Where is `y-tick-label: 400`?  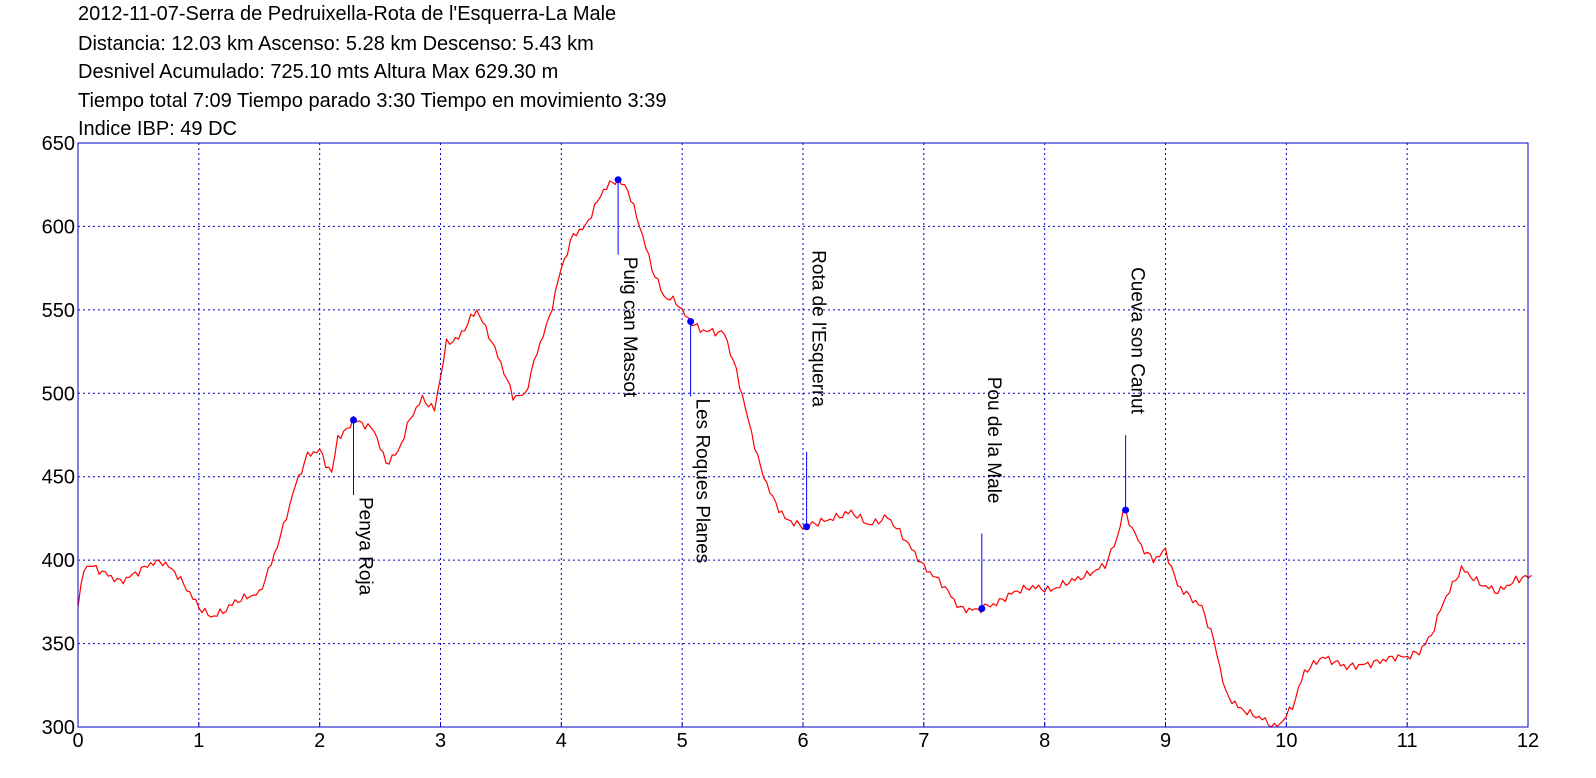
y-tick-label: 400 is located at coordinates (58, 561).